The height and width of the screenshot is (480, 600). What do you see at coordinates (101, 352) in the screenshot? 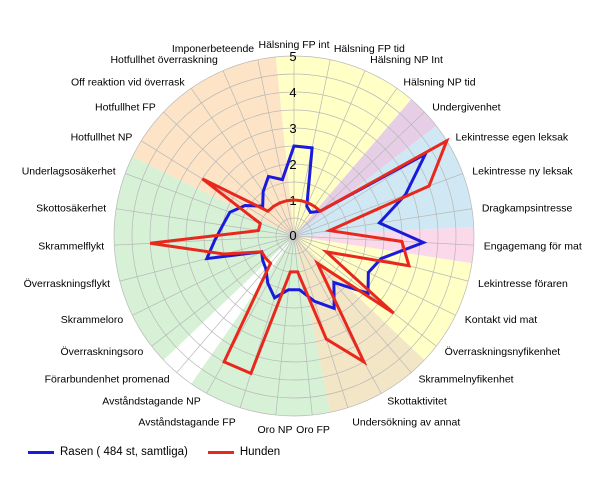
I see `category-label: Överraskningsoro` at bounding box center [101, 352].